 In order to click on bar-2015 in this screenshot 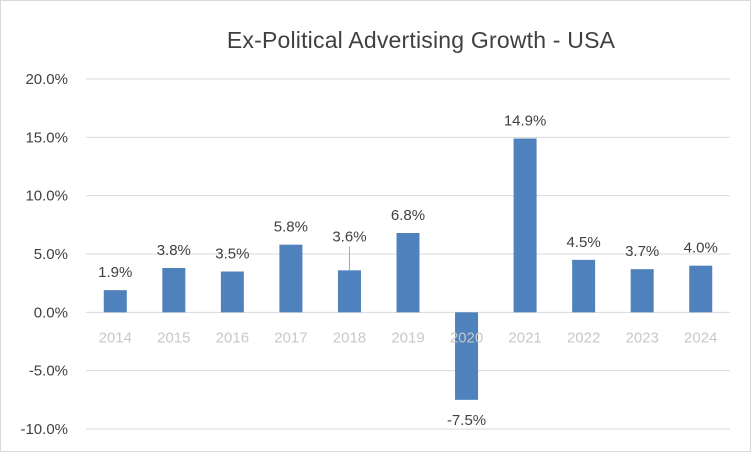, I will do `click(174, 290)`.